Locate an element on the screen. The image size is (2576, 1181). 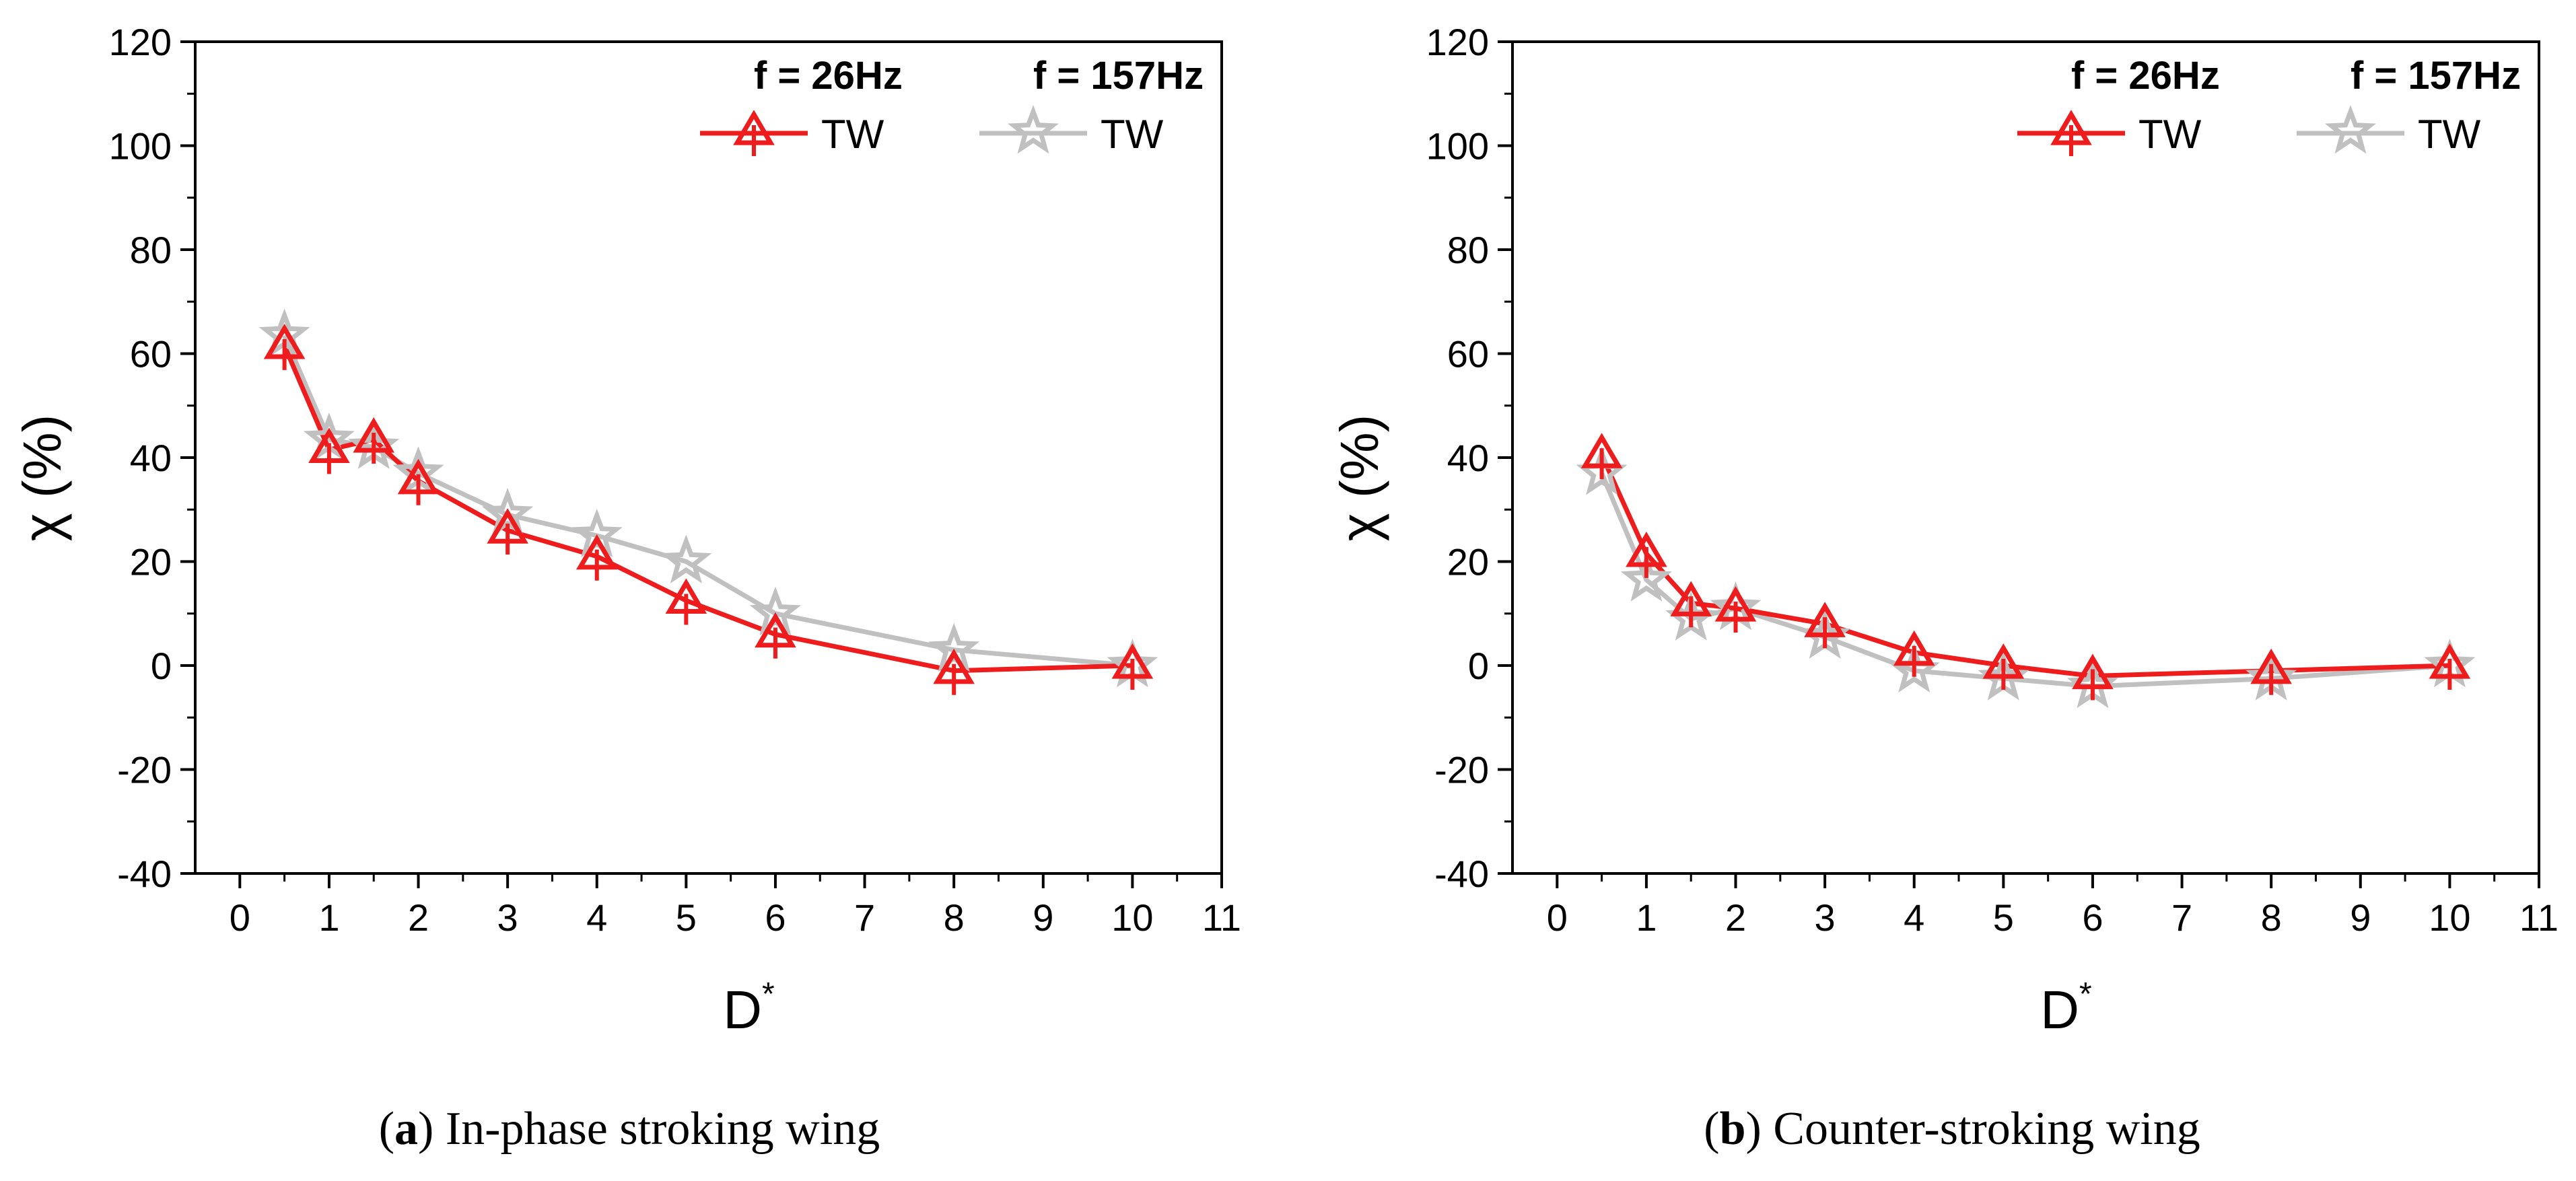
caption-text: In-phase stroking wing is located at coordinates (663, 1129).